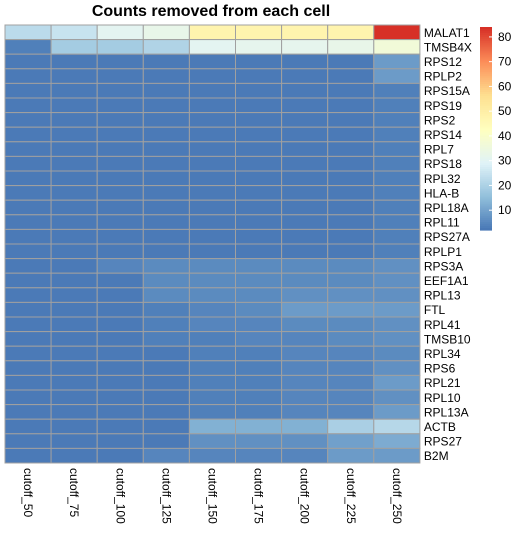  Describe the element at coordinates (505, 111) in the screenshot. I see `legend-tick-label: 50` at that location.